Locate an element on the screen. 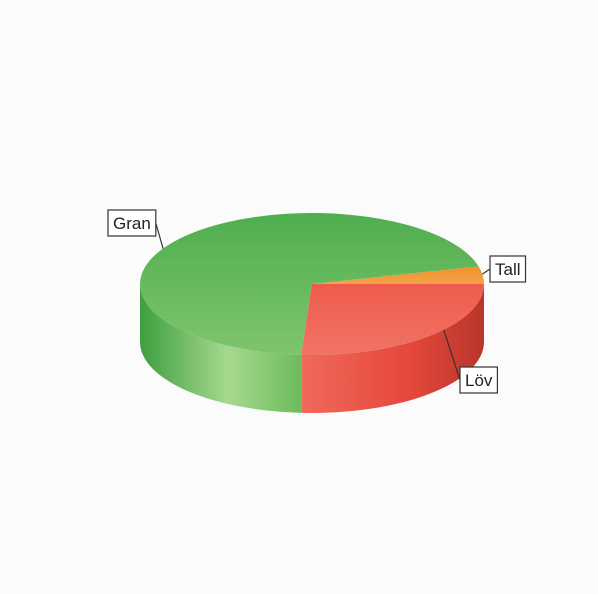  pie-slice-tall is located at coordinates (398, 275).